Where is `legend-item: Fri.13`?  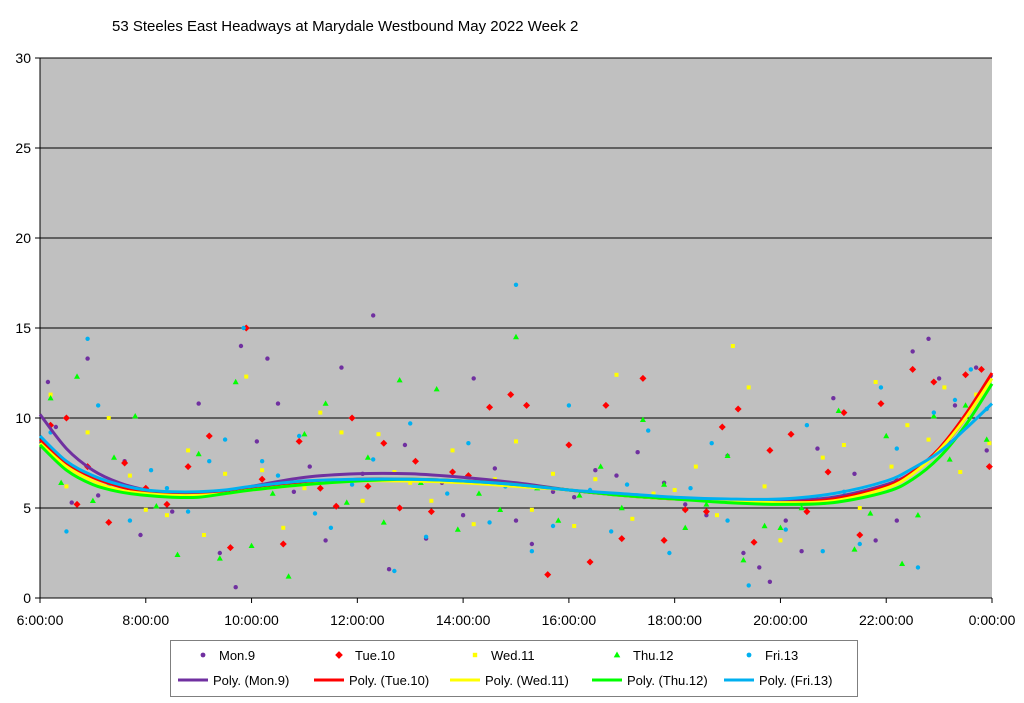
legend-item: Fri.13 is located at coordinates (767, 655).